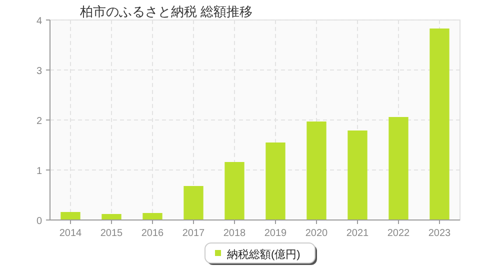  Describe the element at coordinates (166, 11) in the screenshot. I see `chart-title: 柏市のふるさと納税 総額推移` at that location.